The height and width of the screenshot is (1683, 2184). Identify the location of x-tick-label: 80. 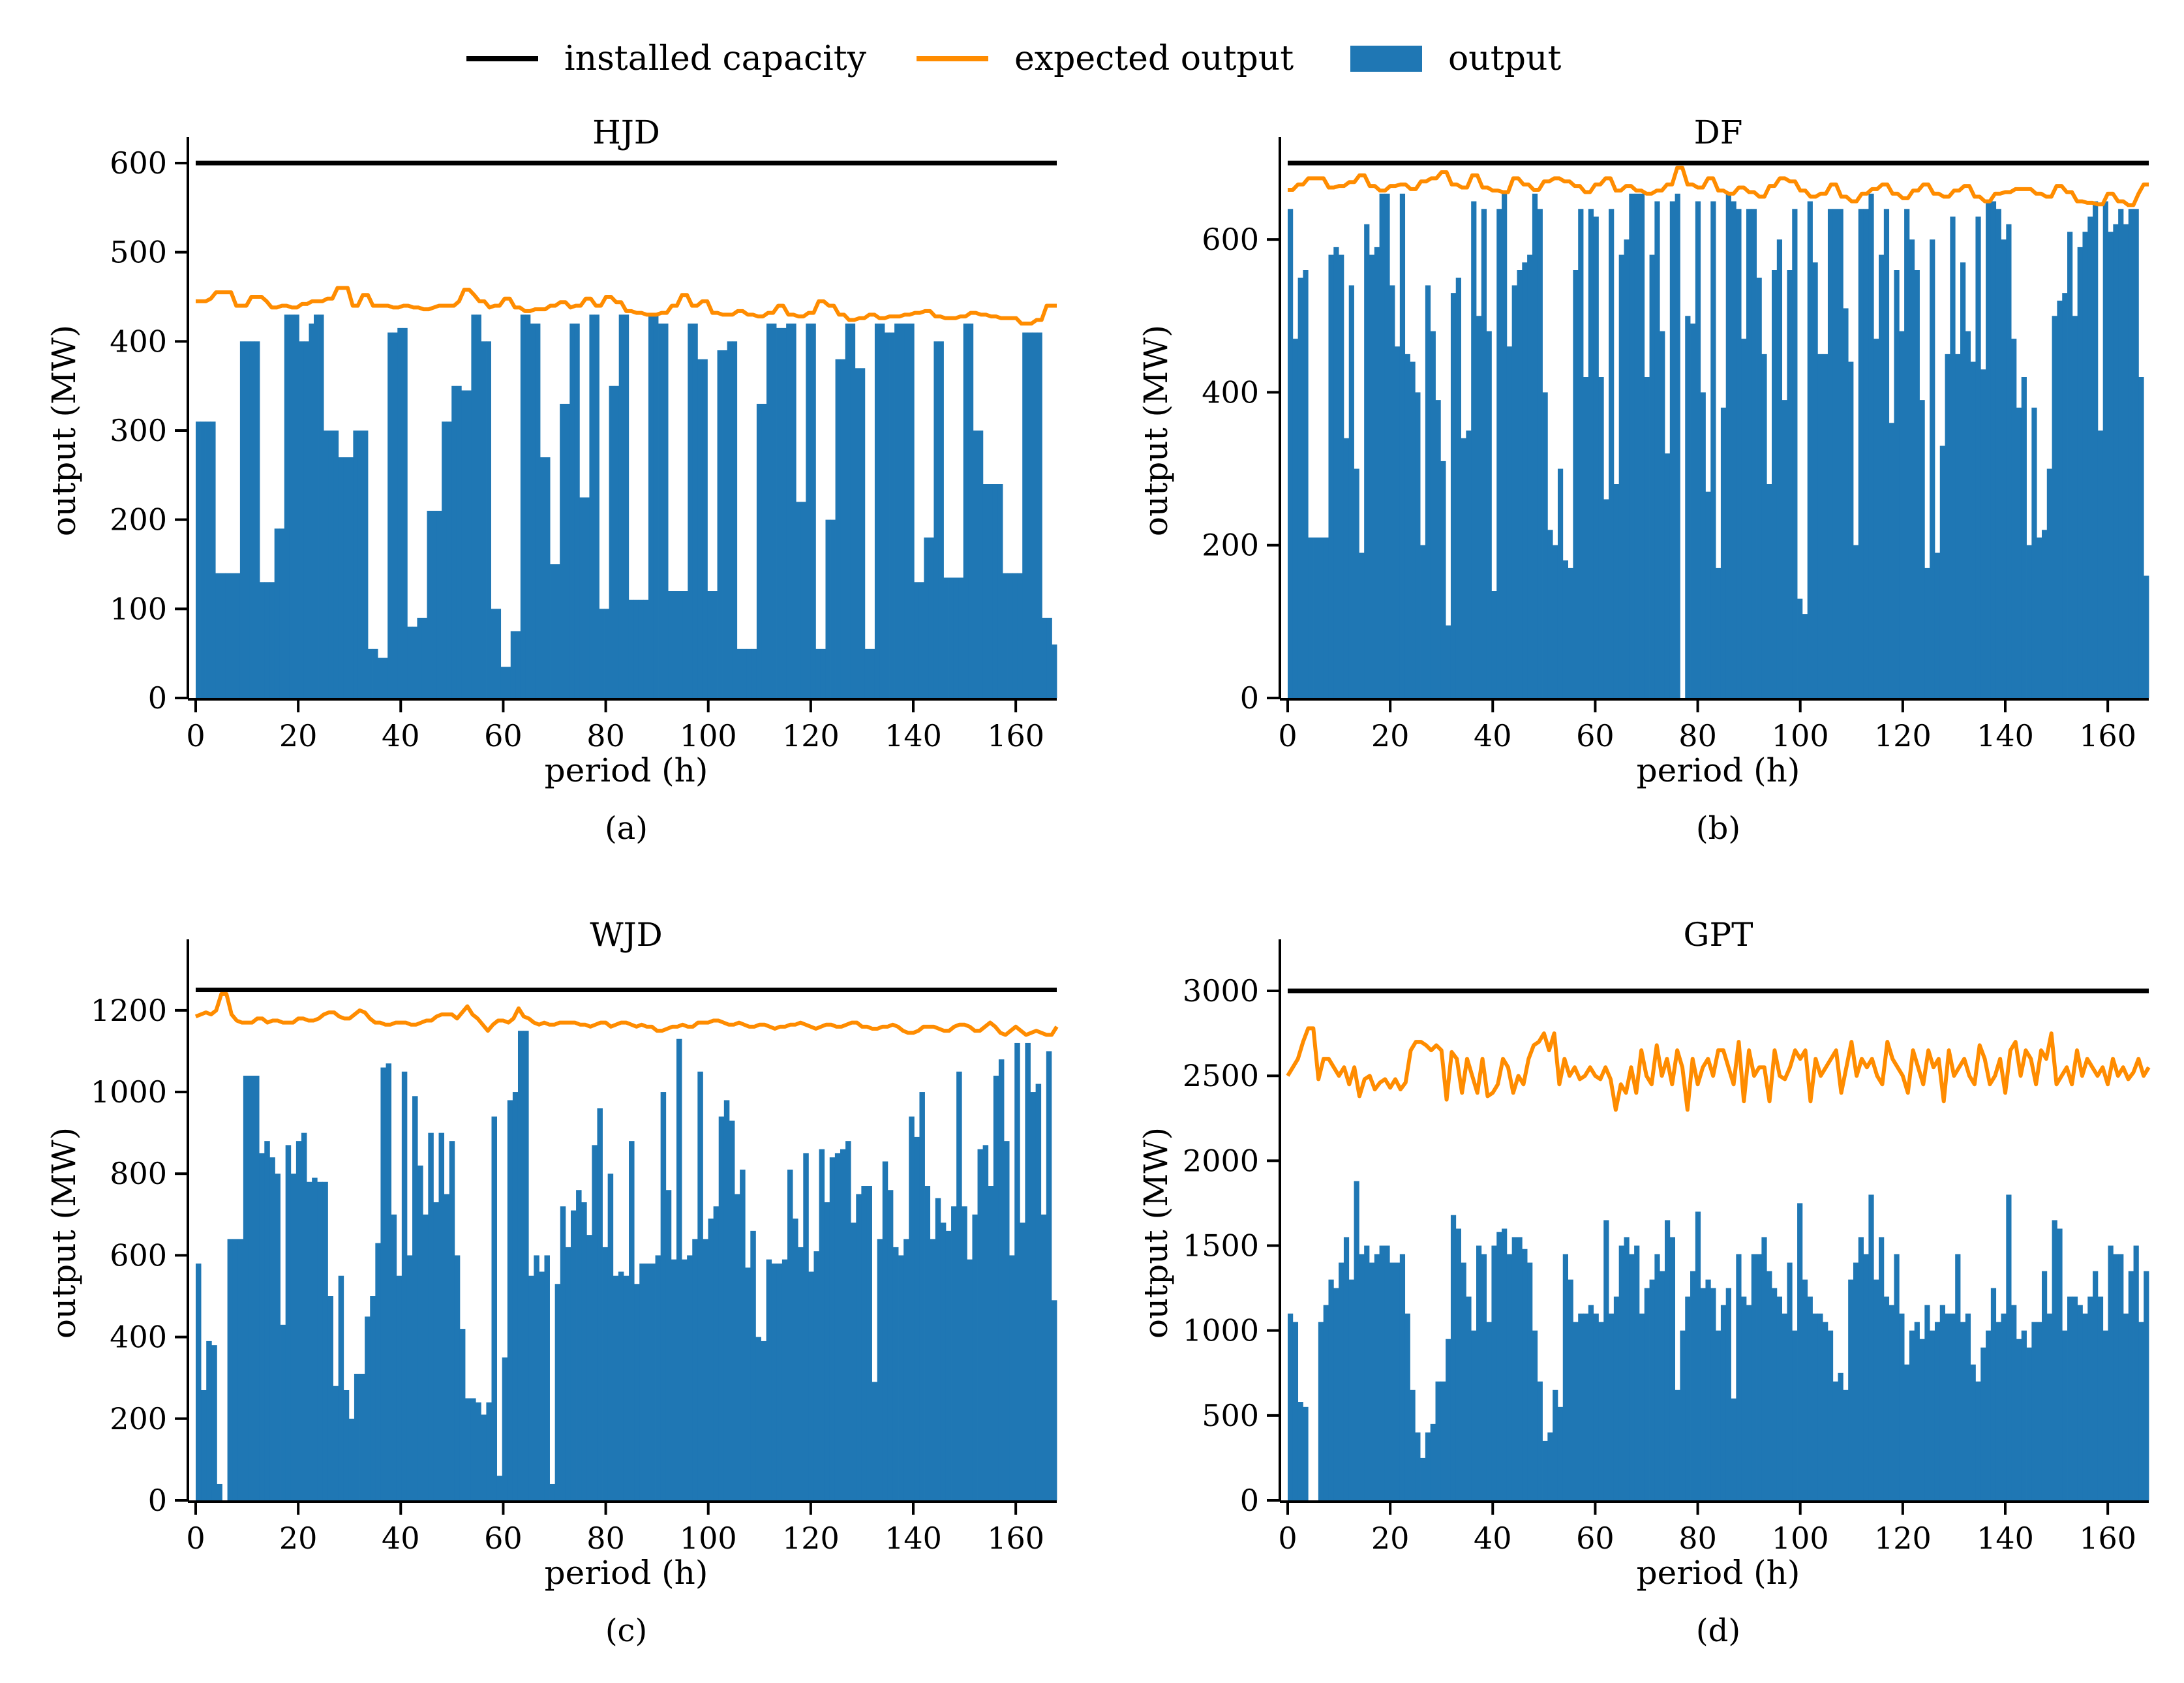
(606, 1538).